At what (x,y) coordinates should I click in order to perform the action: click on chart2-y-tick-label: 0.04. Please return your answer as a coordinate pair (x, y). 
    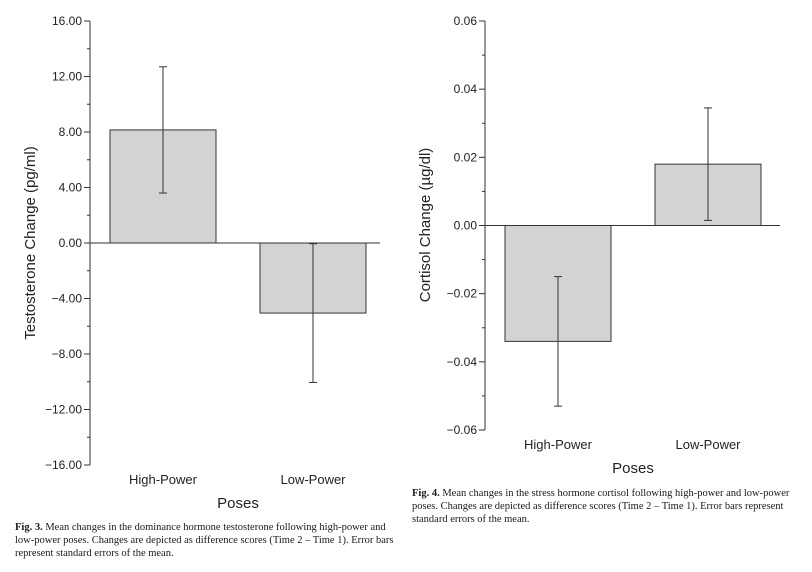
    Looking at the image, I should click on (466, 89).